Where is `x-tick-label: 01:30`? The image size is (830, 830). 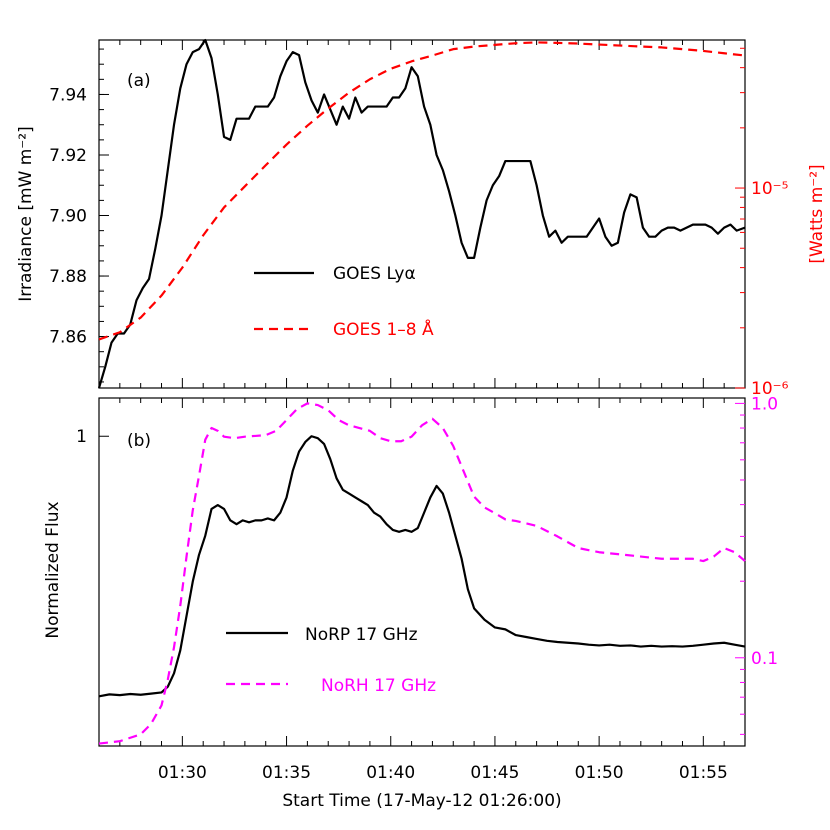 x-tick-label: 01:30 is located at coordinates (182, 773).